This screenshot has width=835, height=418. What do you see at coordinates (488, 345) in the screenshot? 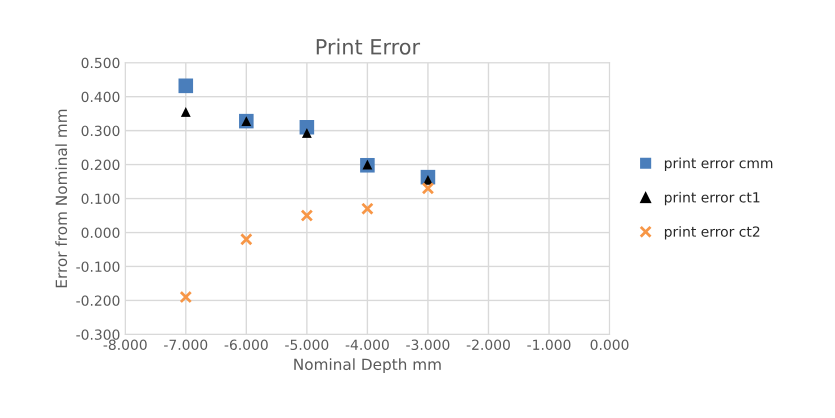
I see `x-tick-label: -2.000` at bounding box center [488, 345].